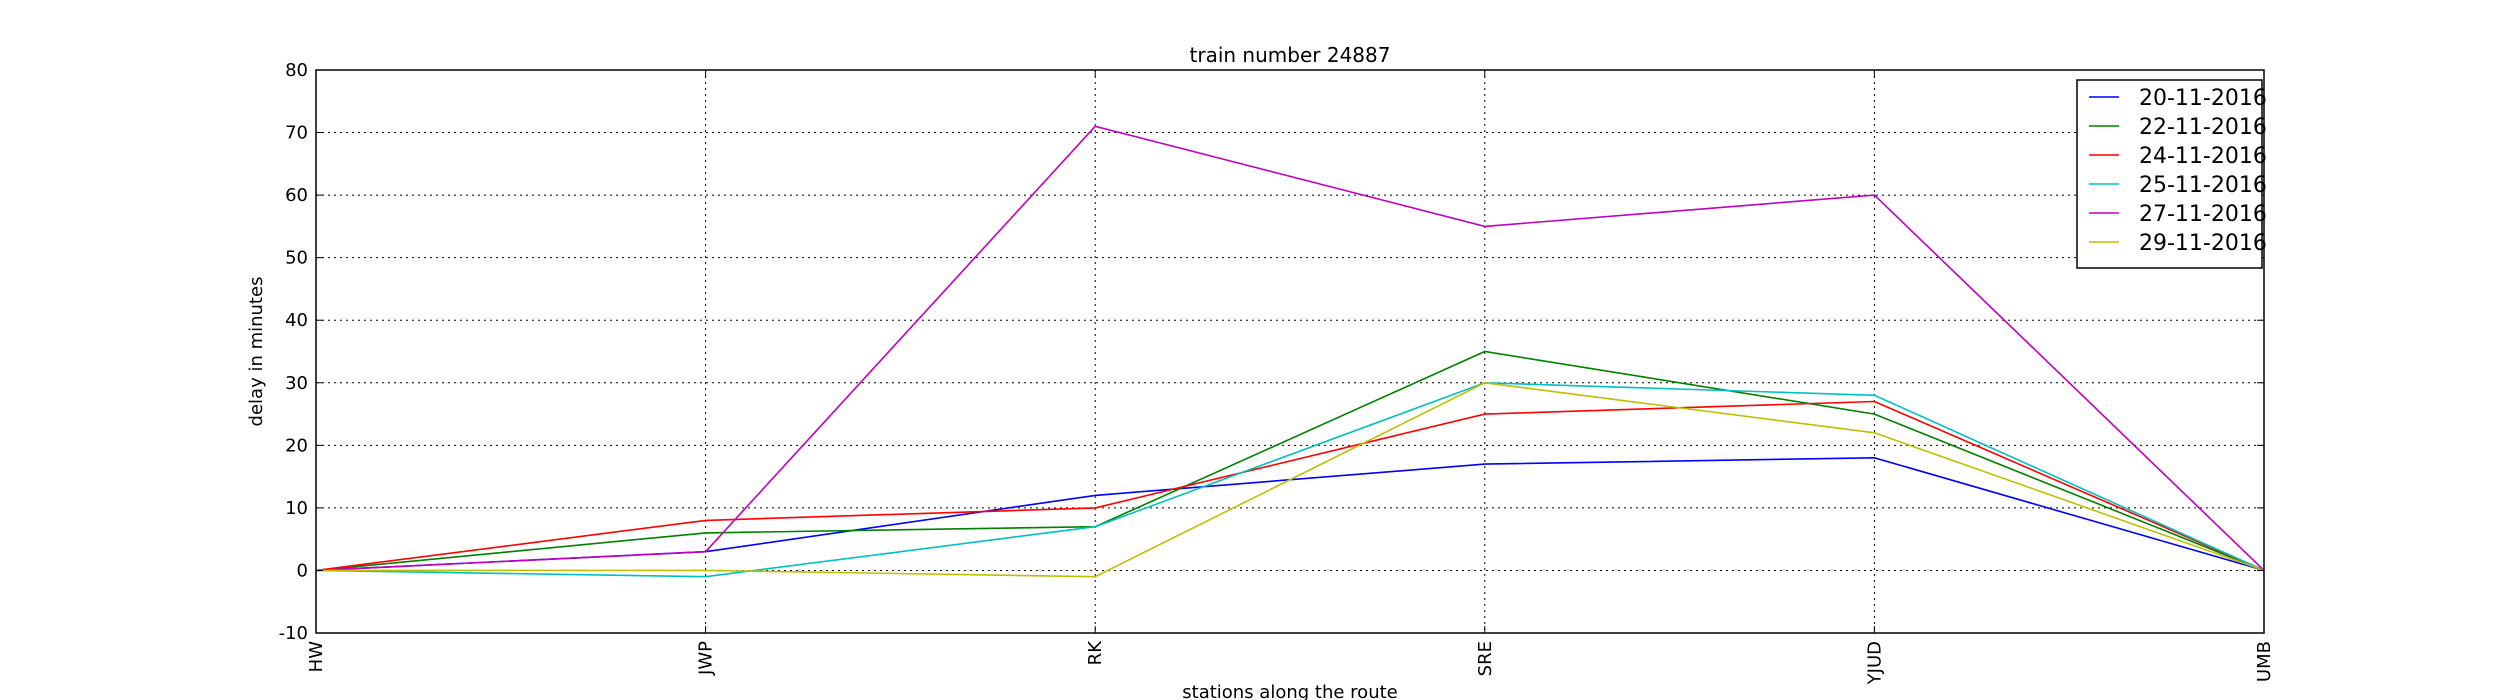 The width and height of the screenshot is (2500, 700). I want to click on legend-item: 29-11-2016, so click(2178, 243).